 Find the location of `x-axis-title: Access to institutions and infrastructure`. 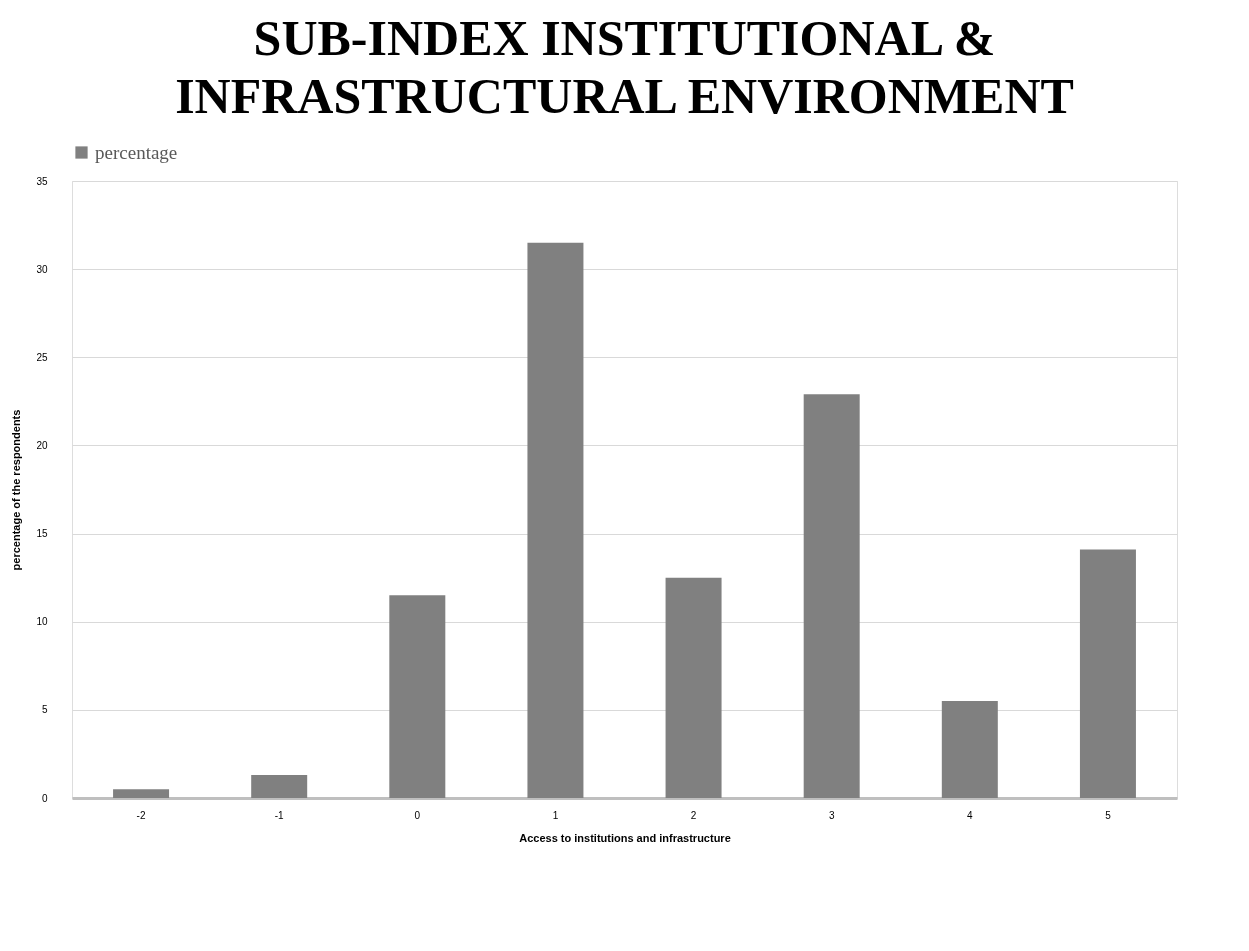

x-axis-title: Access to institutions and infrastructure is located at coordinates (625, 837).